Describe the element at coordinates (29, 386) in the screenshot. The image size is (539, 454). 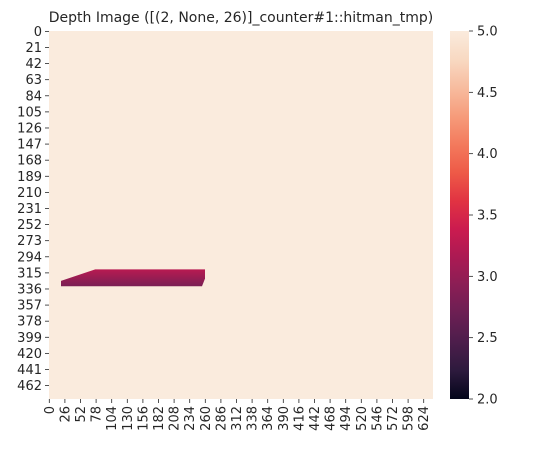
I see `y-tick-label: 462` at that location.